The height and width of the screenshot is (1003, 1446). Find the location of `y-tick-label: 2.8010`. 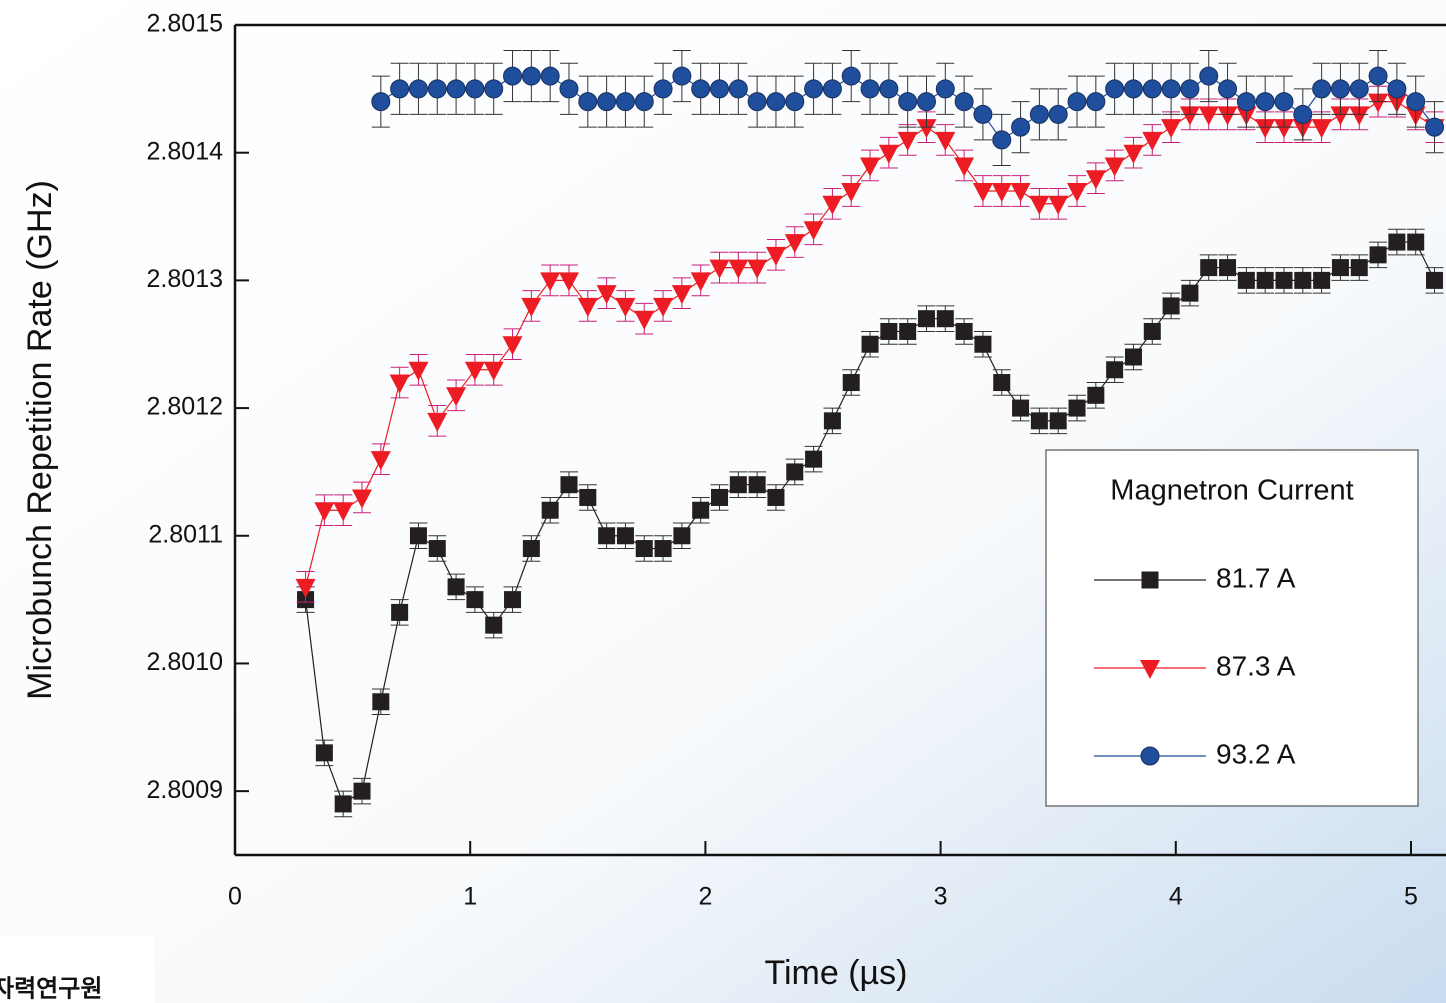

y-tick-label: 2.8010 is located at coordinates (185, 662).